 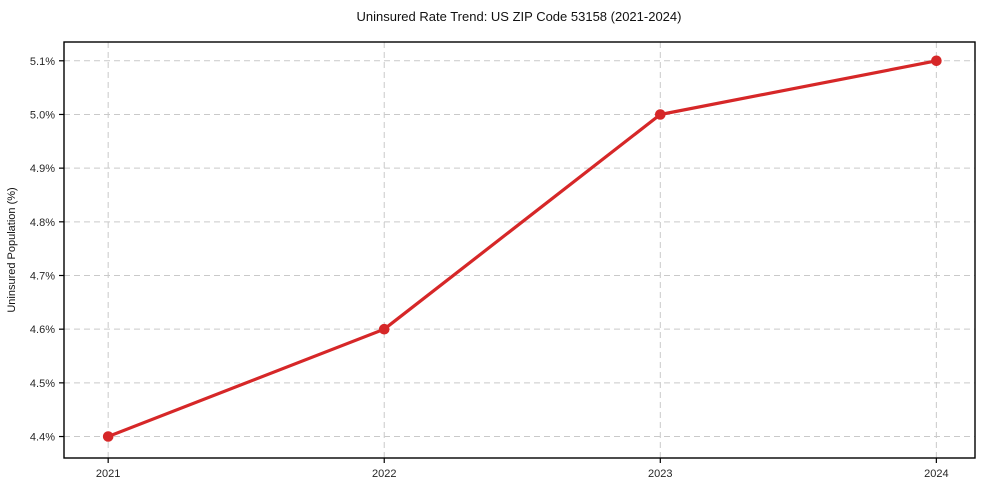 What do you see at coordinates (936, 474) in the screenshot?
I see `x-tick-label: 2024` at bounding box center [936, 474].